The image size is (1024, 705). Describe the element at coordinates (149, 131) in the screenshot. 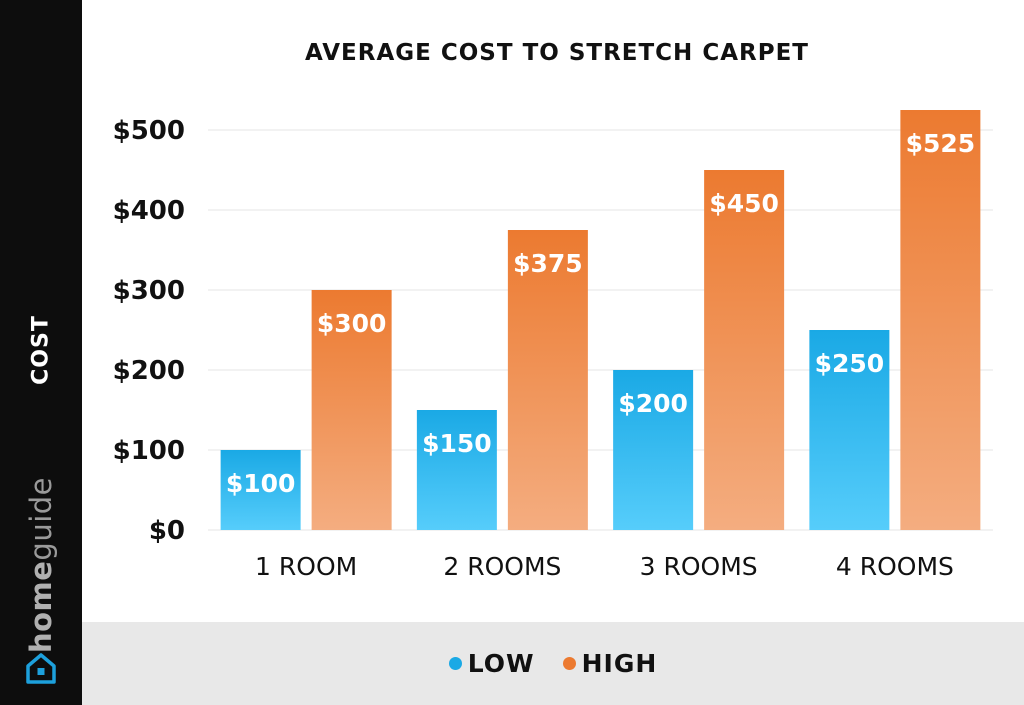

I see `y-tick-label: $500` at that location.